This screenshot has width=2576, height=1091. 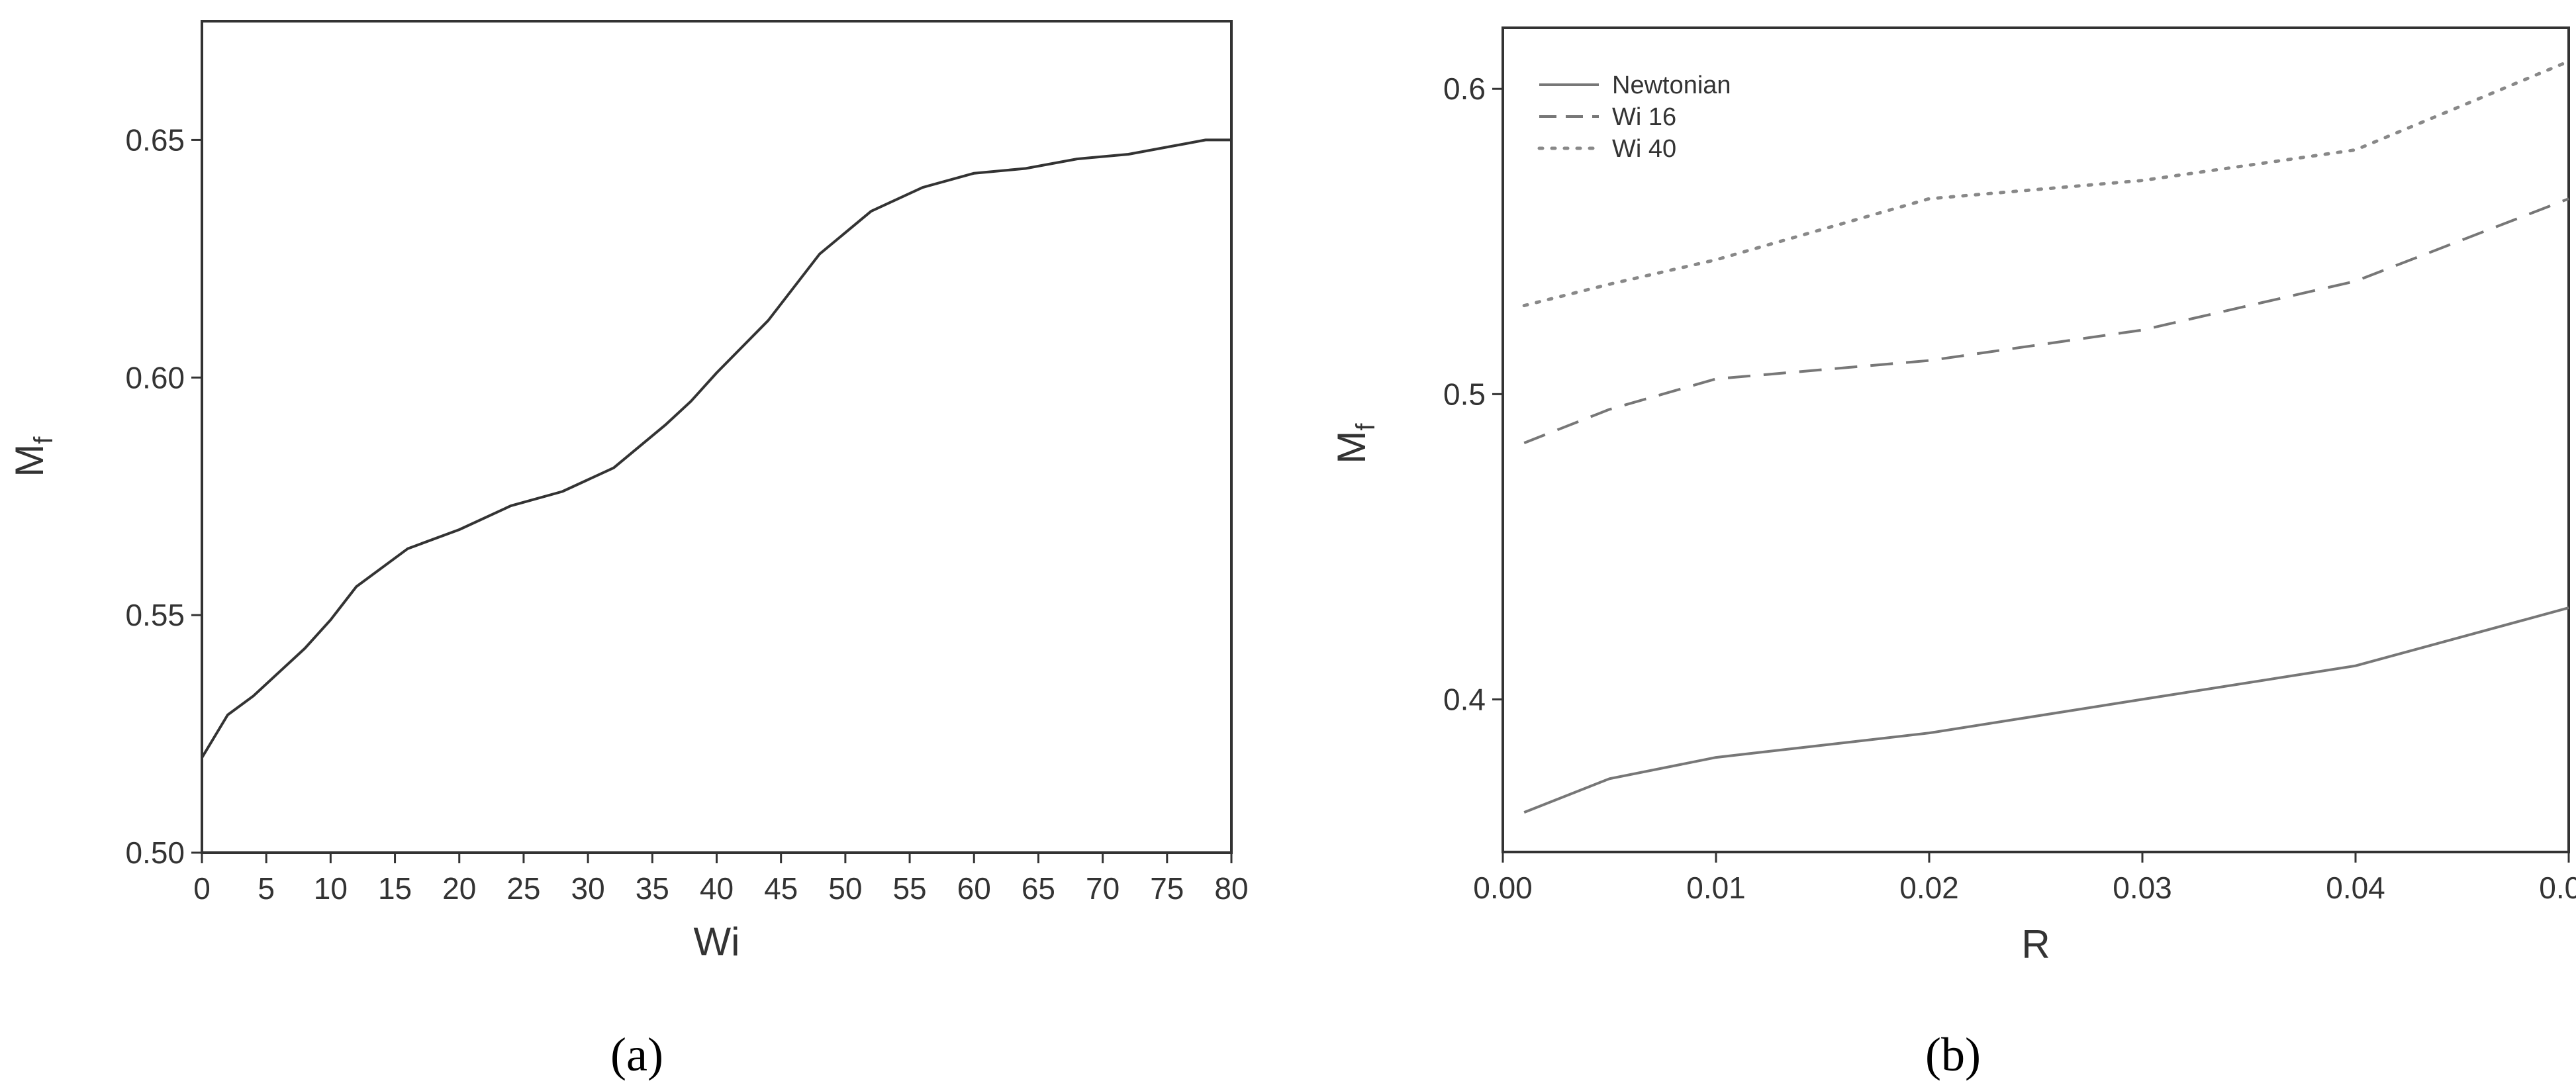 I want to click on x-tick-label: 0, so click(x=202, y=888).